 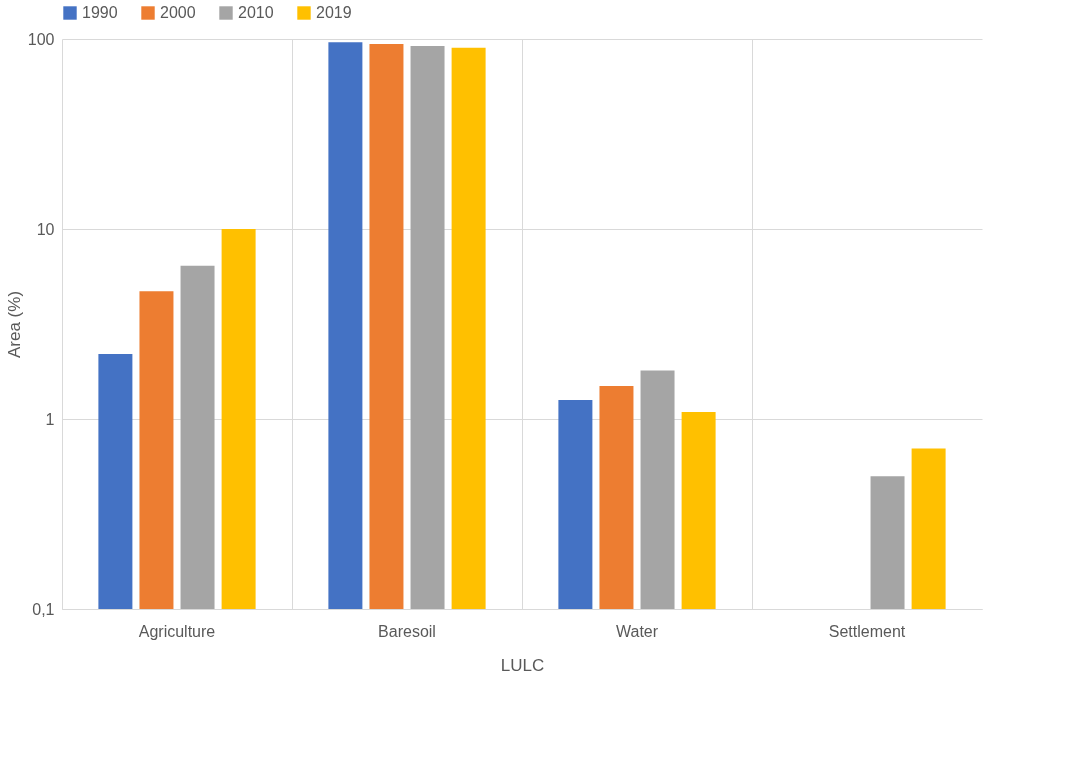 What do you see at coordinates (867, 631) in the screenshot?
I see `x-tick-label: Settlement` at bounding box center [867, 631].